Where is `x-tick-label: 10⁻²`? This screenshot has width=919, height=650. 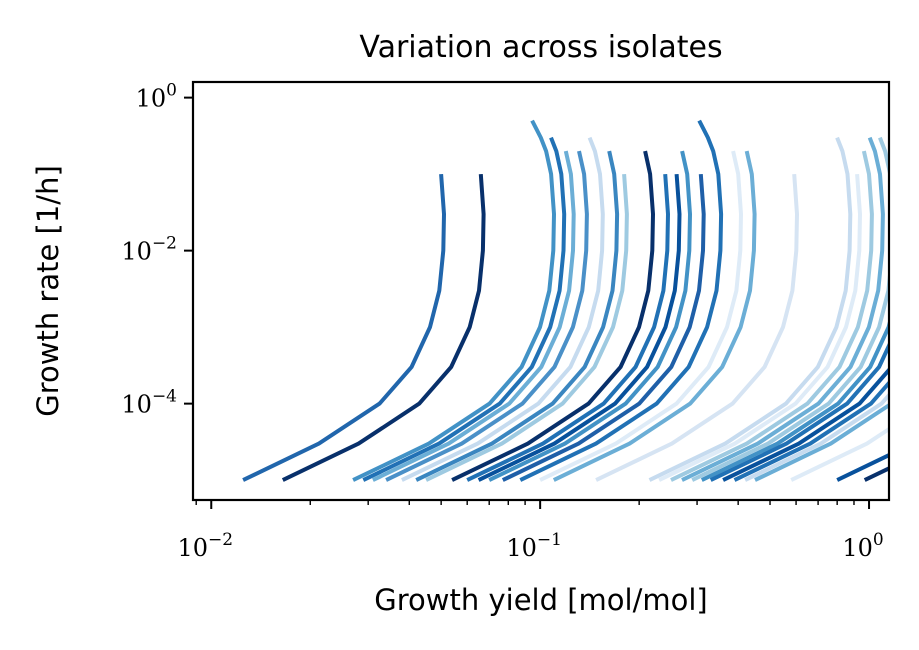
x-tick-label: 10⁻² is located at coordinates (205, 546).